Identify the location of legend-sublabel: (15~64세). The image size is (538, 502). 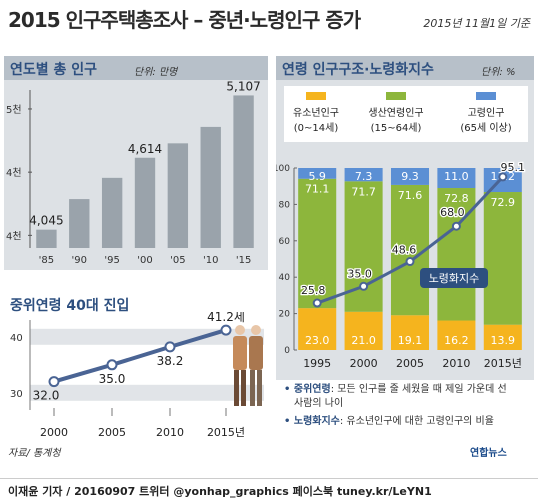
(396, 128).